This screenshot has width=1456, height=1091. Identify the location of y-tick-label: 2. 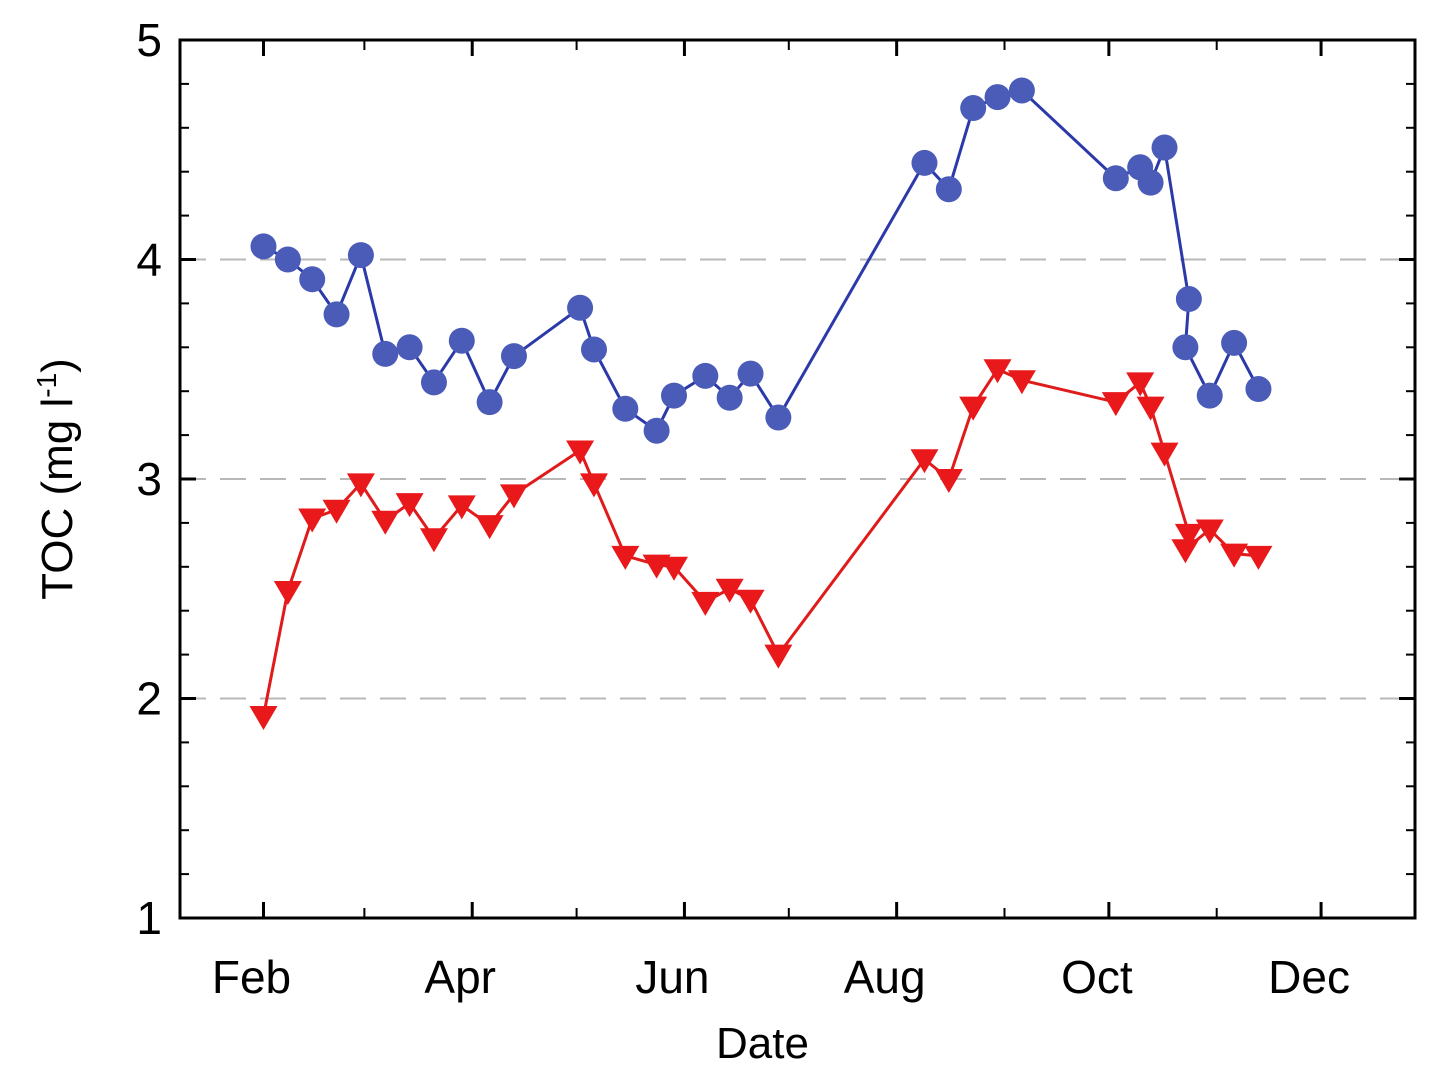
(149, 699).